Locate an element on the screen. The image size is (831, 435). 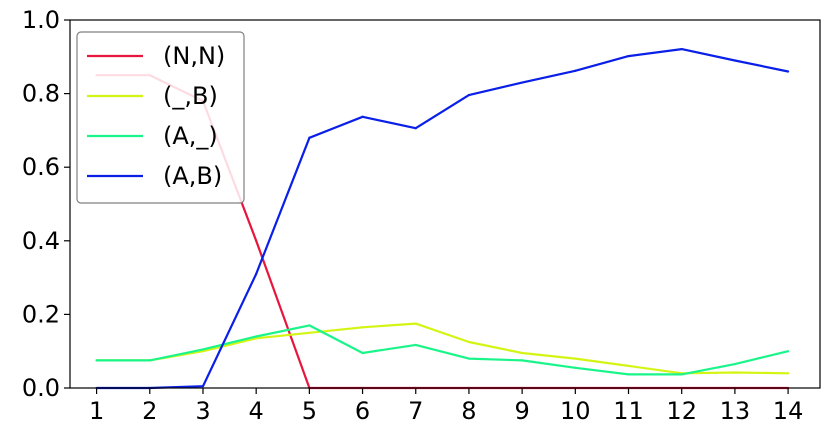
x-tick-label: 11 is located at coordinates (628, 411).